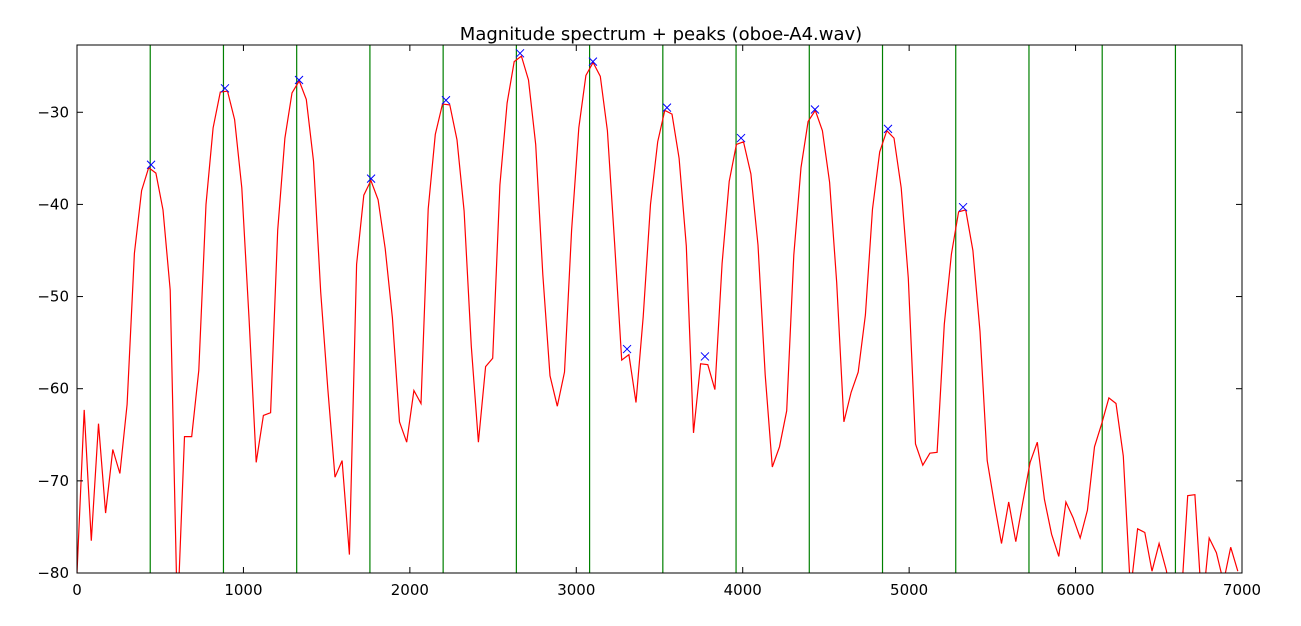 This screenshot has height=626, width=1301. Describe the element at coordinates (53, 573) in the screenshot. I see `y-tick-label: −80` at that location.